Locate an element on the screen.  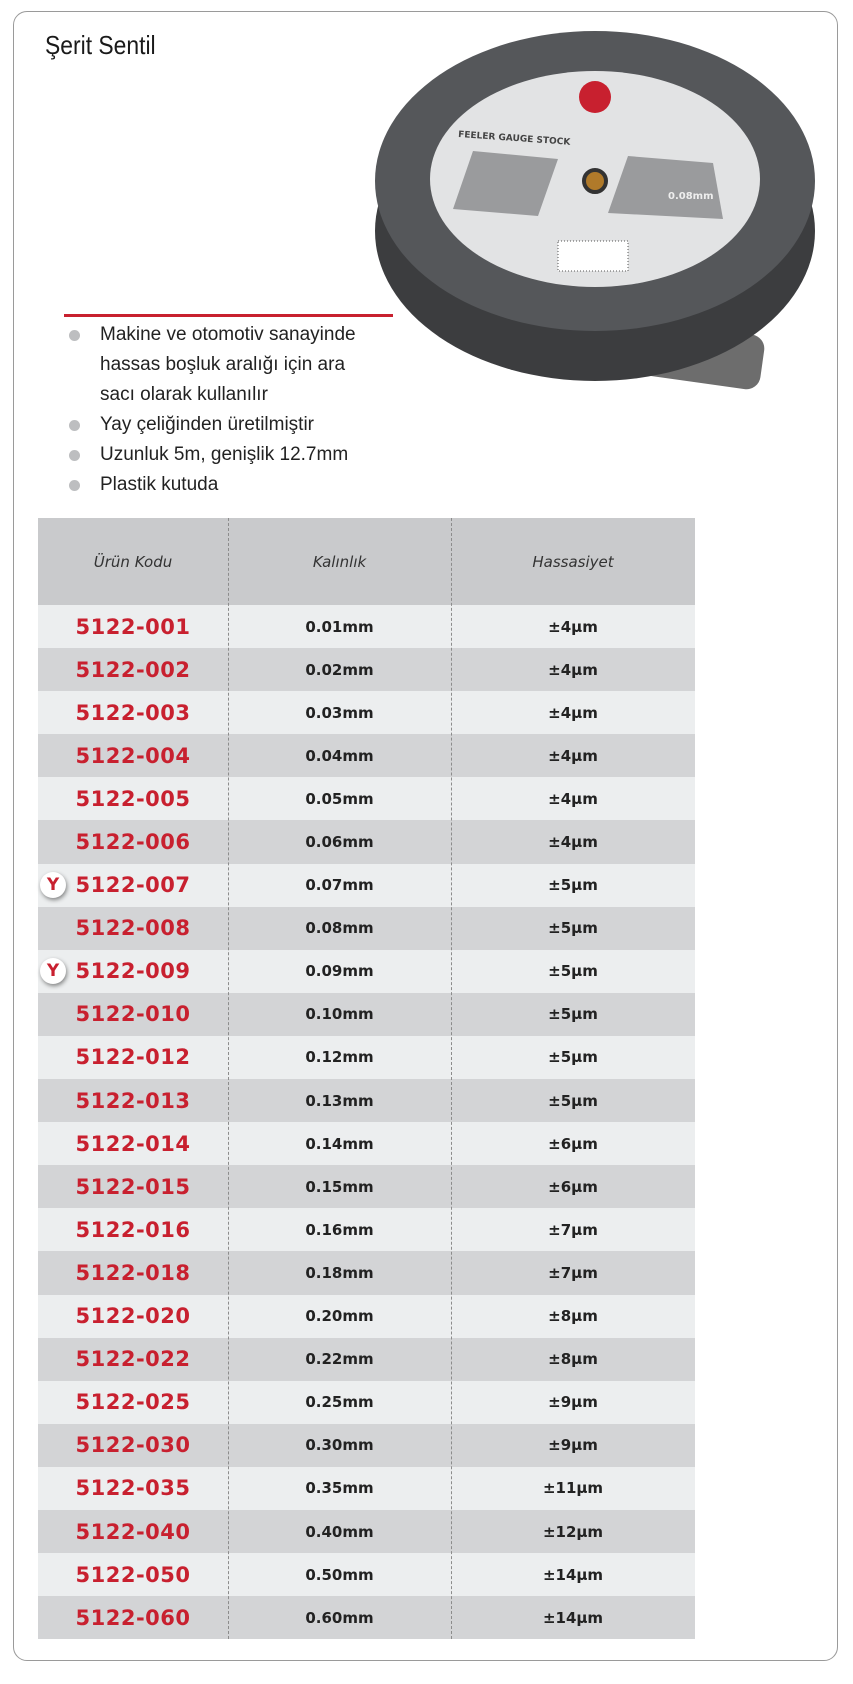
product-code: 5122-012 is located at coordinates (133, 1057).